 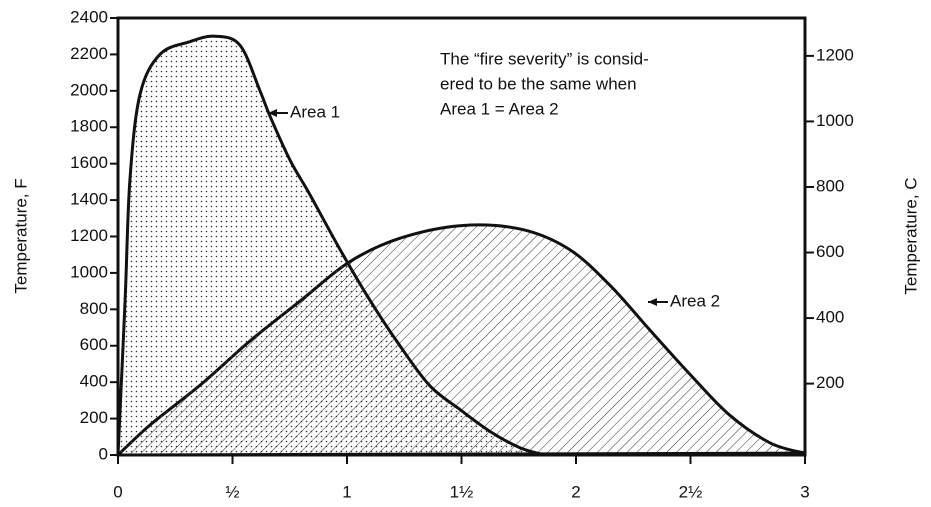 I want to click on y-tick-label: 1800, so click(x=89, y=126).